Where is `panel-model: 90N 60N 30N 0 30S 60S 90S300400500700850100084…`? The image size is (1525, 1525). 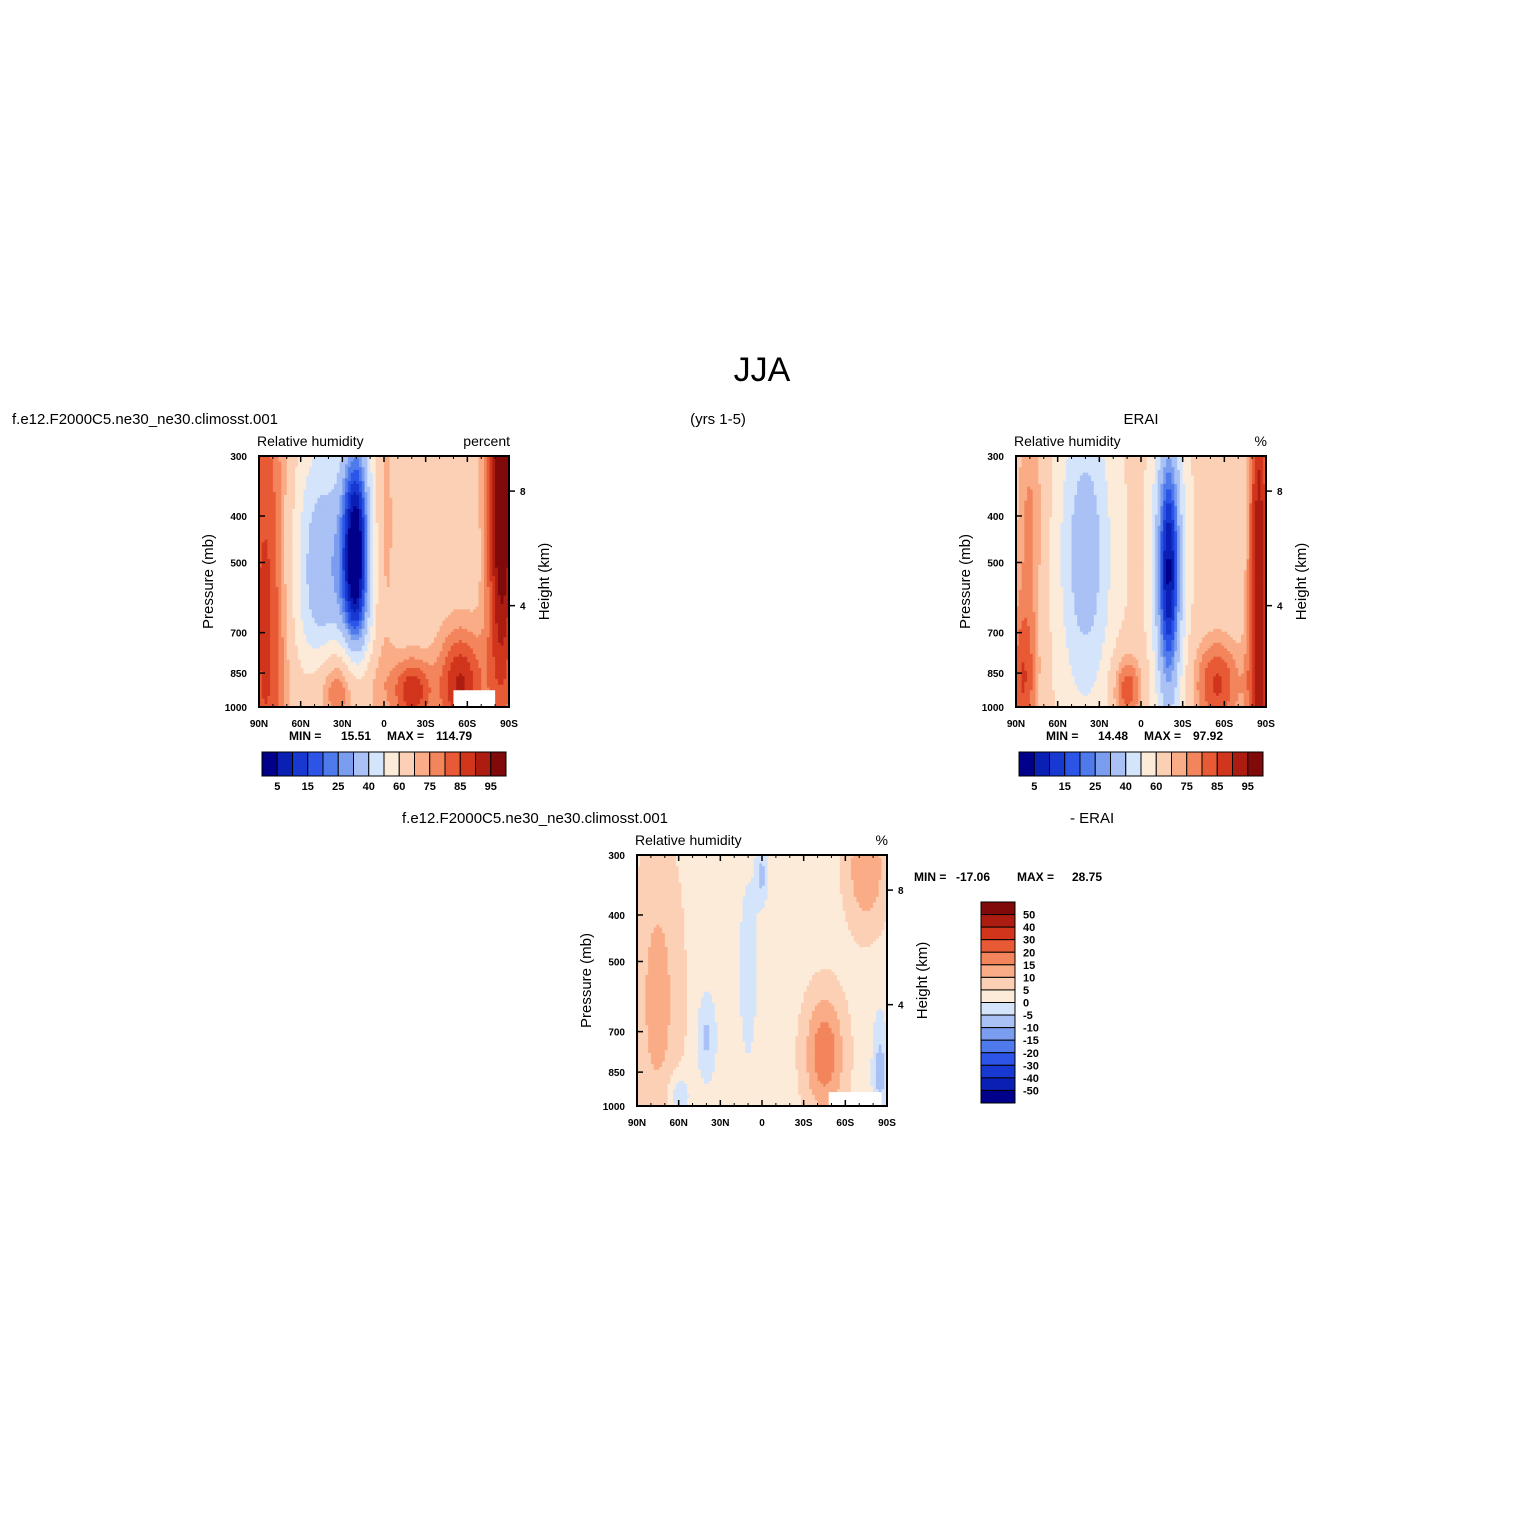 panel-model: 90N 60N 30N 0 30S 60S 90S300400500700850100084… is located at coordinates (376, 613).